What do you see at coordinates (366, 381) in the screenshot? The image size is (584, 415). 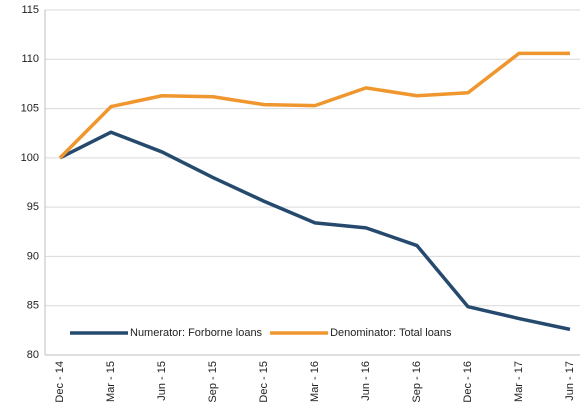 I see `x-tick-label: Jun - 16` at bounding box center [366, 381].